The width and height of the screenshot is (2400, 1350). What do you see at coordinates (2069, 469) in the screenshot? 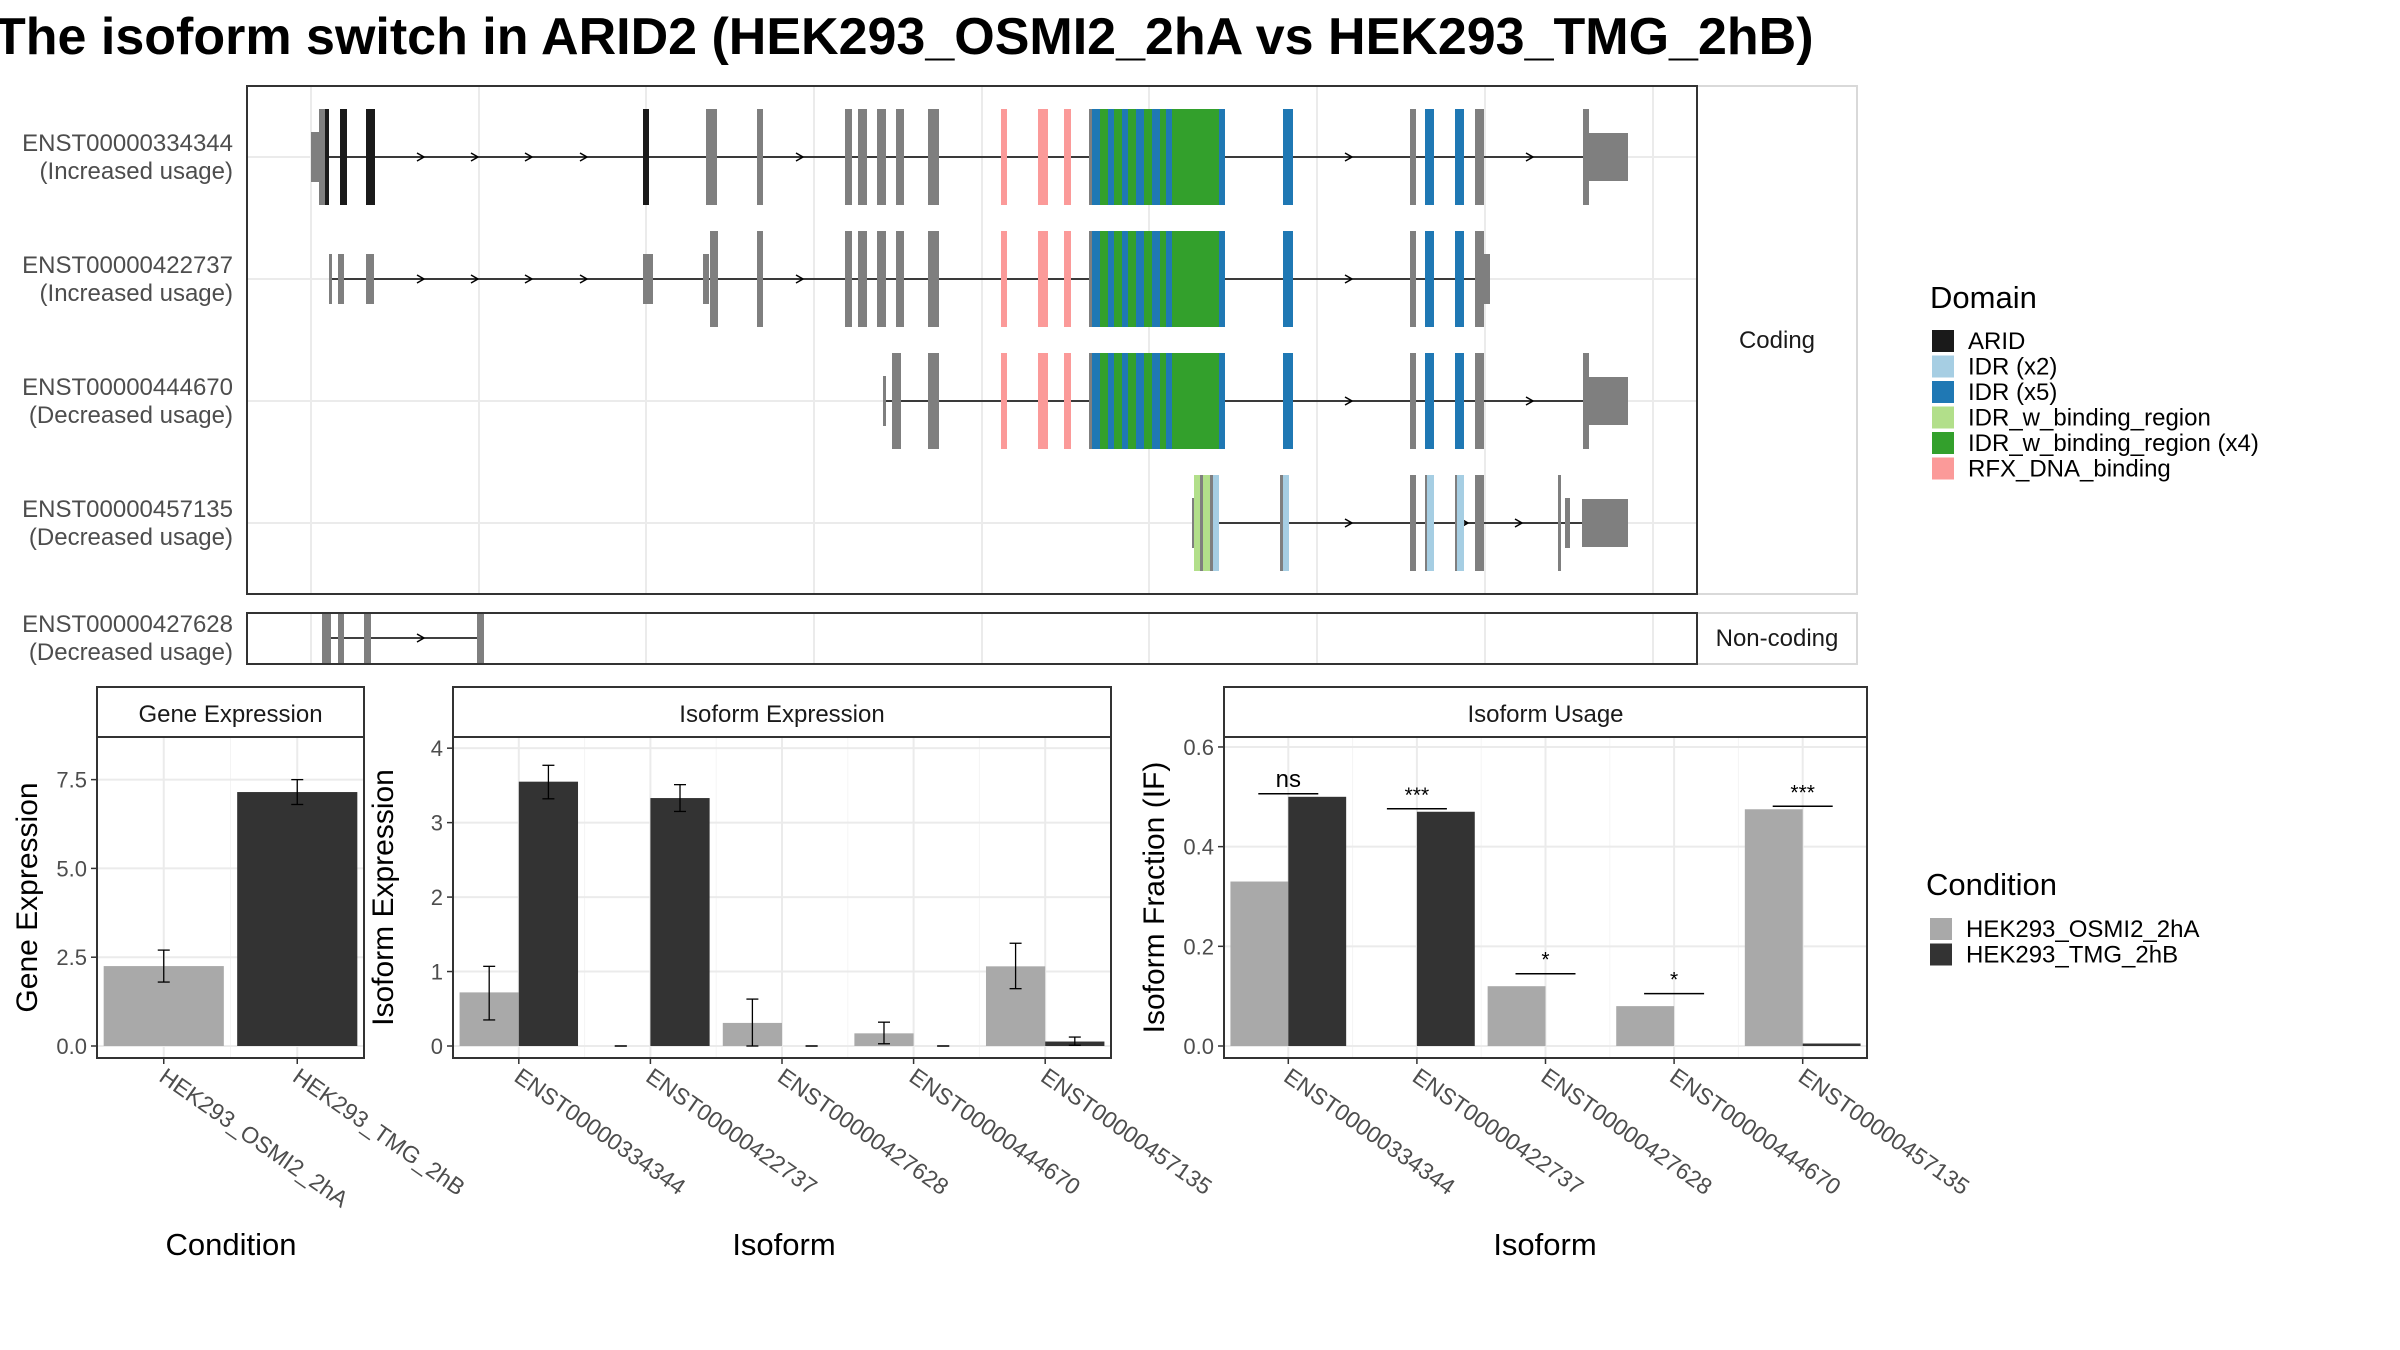
I see `domain-legend-label: RFX_DNA_binding` at bounding box center [2069, 469].